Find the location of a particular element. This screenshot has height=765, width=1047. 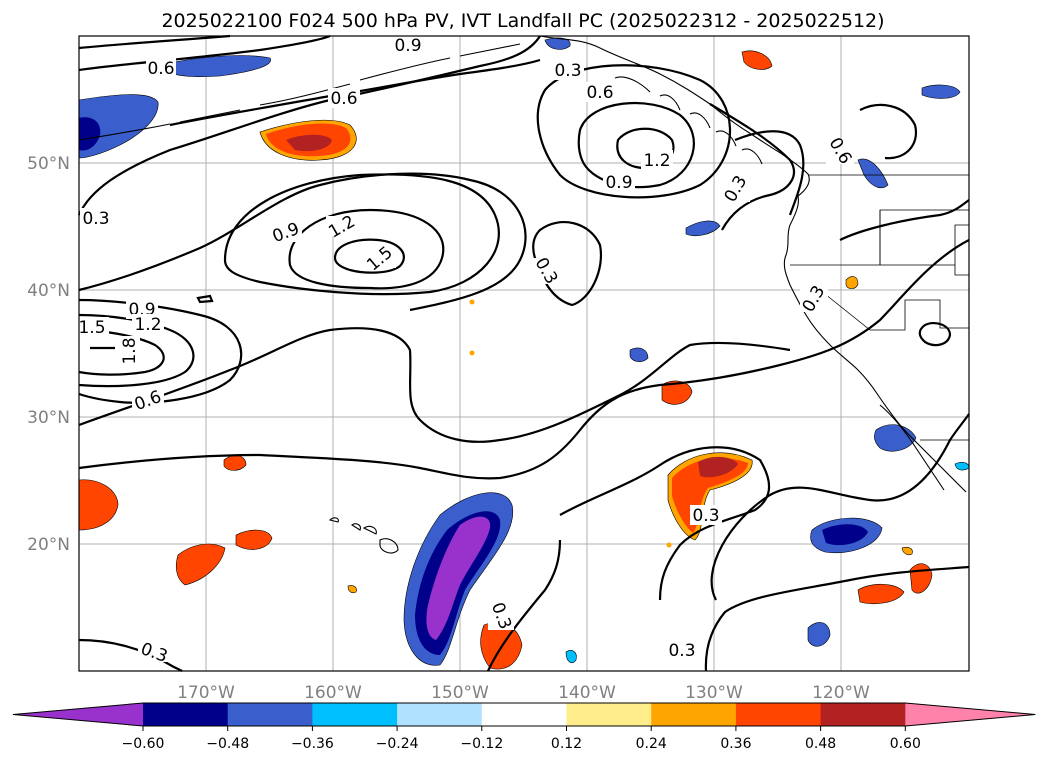

ivt-positive-speck is located at coordinates (669, 545).